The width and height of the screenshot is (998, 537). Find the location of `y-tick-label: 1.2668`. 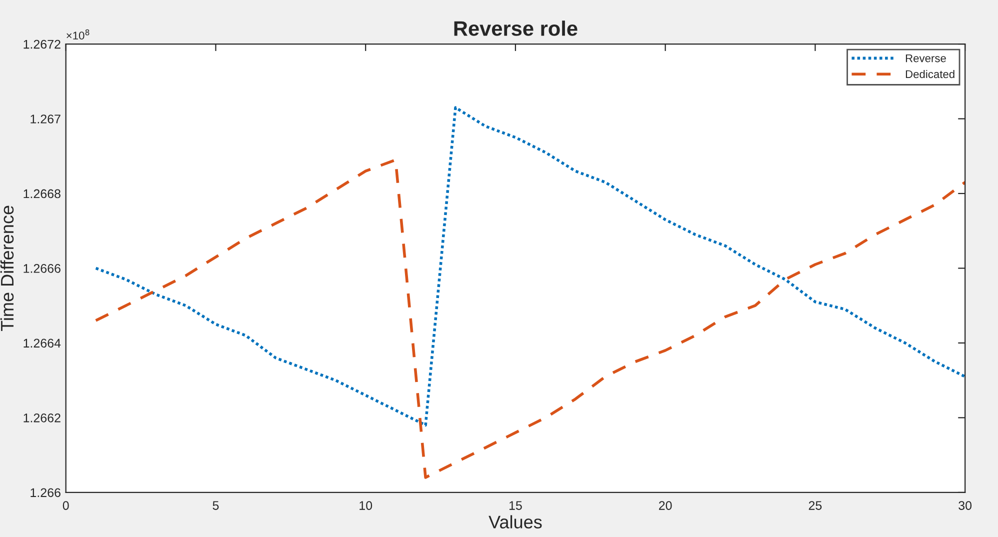

y-tick-label: 1.2668 is located at coordinates (42, 193).